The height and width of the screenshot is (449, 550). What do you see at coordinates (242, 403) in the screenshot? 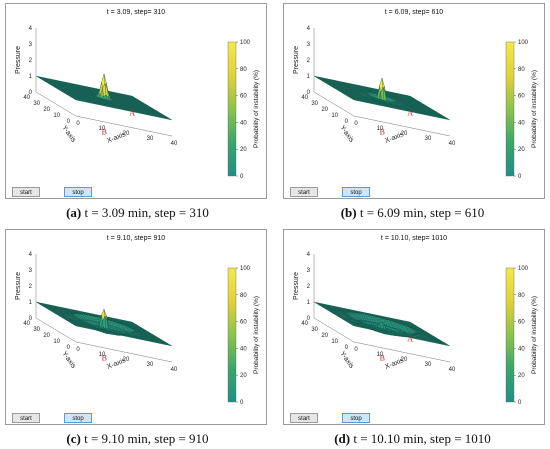
I see `colorbar-tick-label: 0` at bounding box center [242, 403].